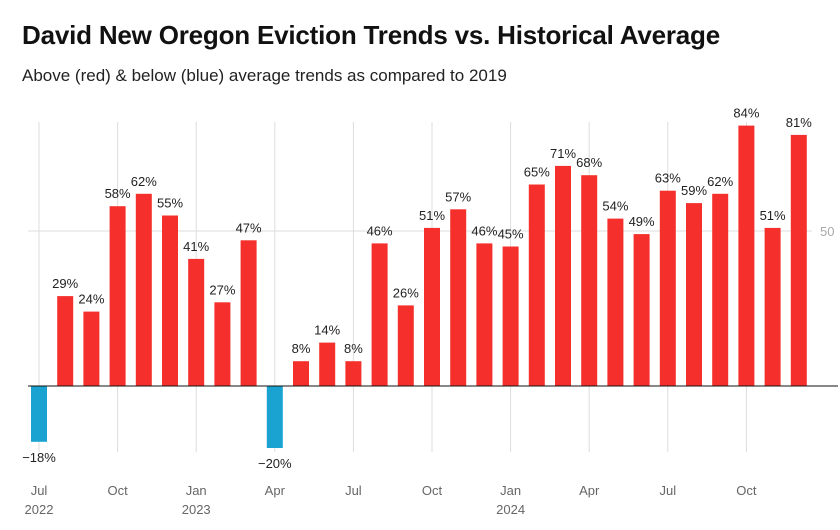  What do you see at coordinates (537, 172) in the screenshot?
I see `data-label: 65%` at bounding box center [537, 172].